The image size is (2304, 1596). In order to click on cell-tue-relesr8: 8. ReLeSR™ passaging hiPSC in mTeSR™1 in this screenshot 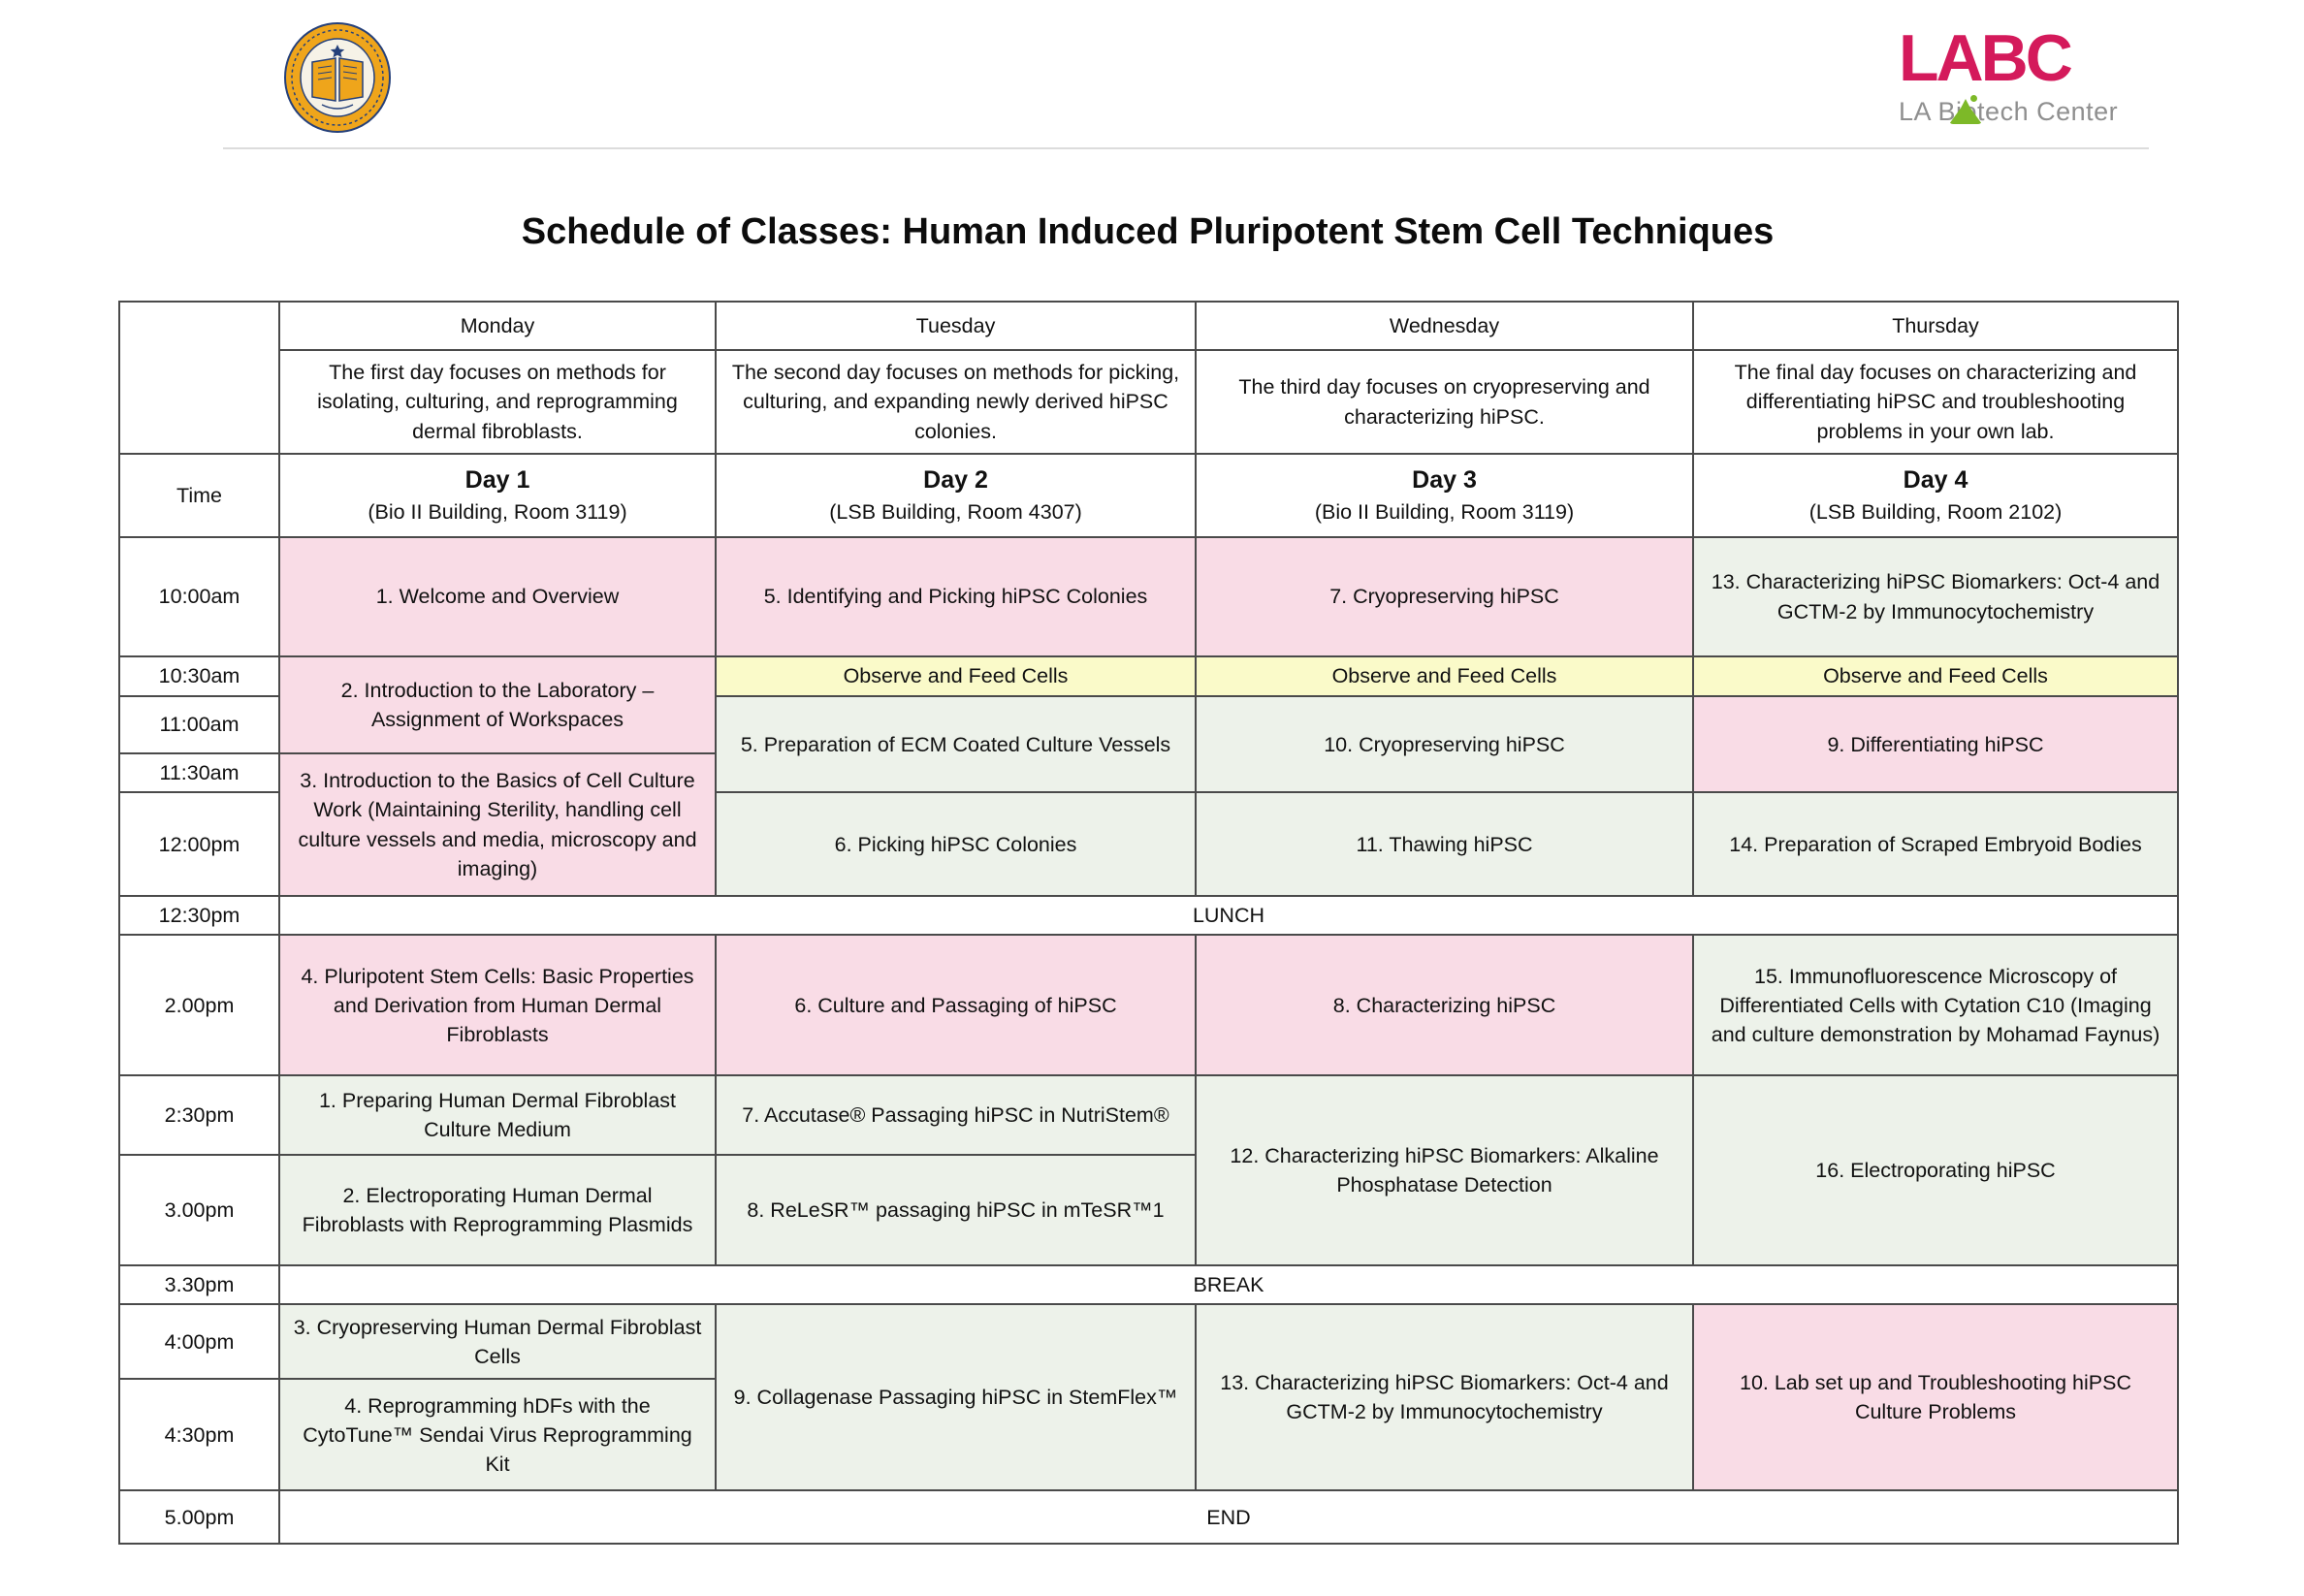, I will do `click(956, 1210)`.